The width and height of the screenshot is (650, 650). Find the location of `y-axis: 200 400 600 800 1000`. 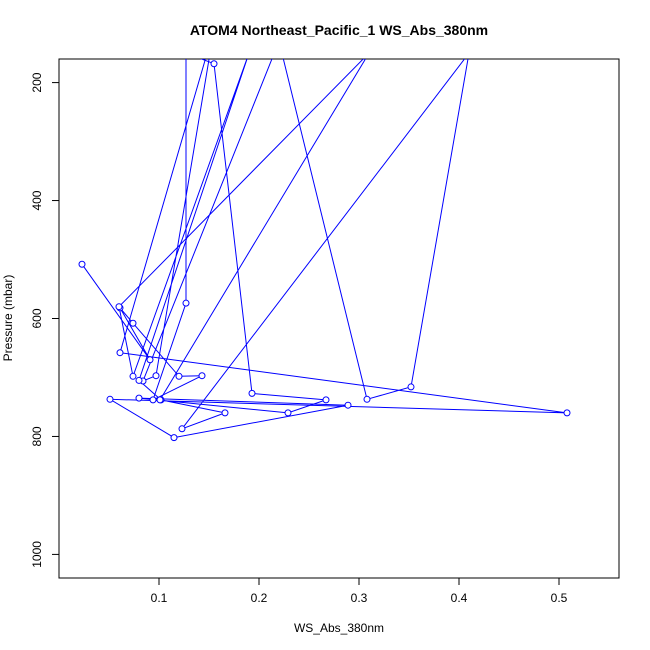

y-axis: 200 400 600 800 1000 is located at coordinates (44, 320).